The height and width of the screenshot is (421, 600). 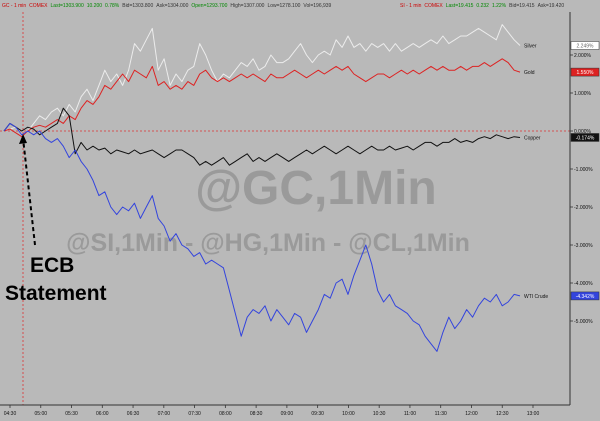 I want to click on last-value-text-gold: 1.550%, so click(x=586, y=73).